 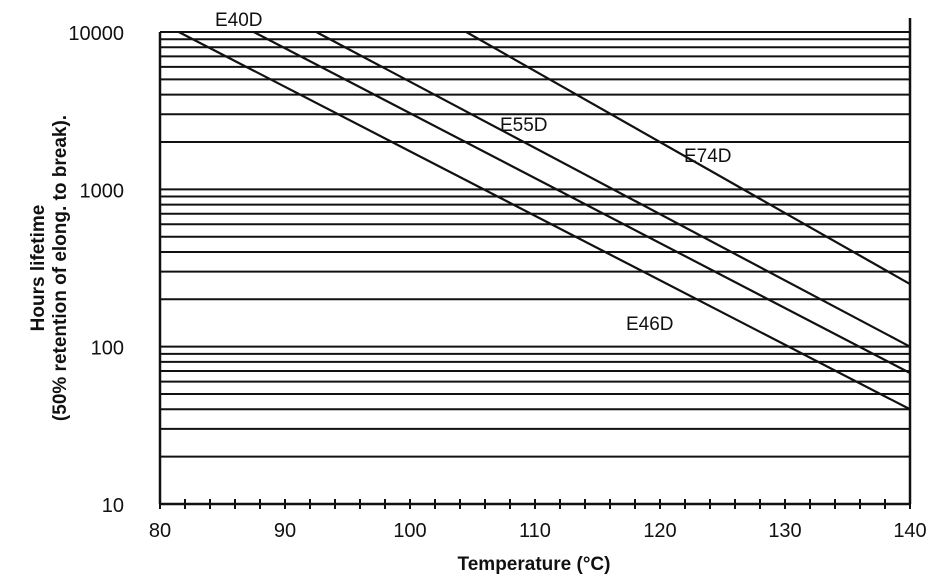 What do you see at coordinates (909, 531) in the screenshot?
I see `x-tick-label: 140` at bounding box center [909, 531].